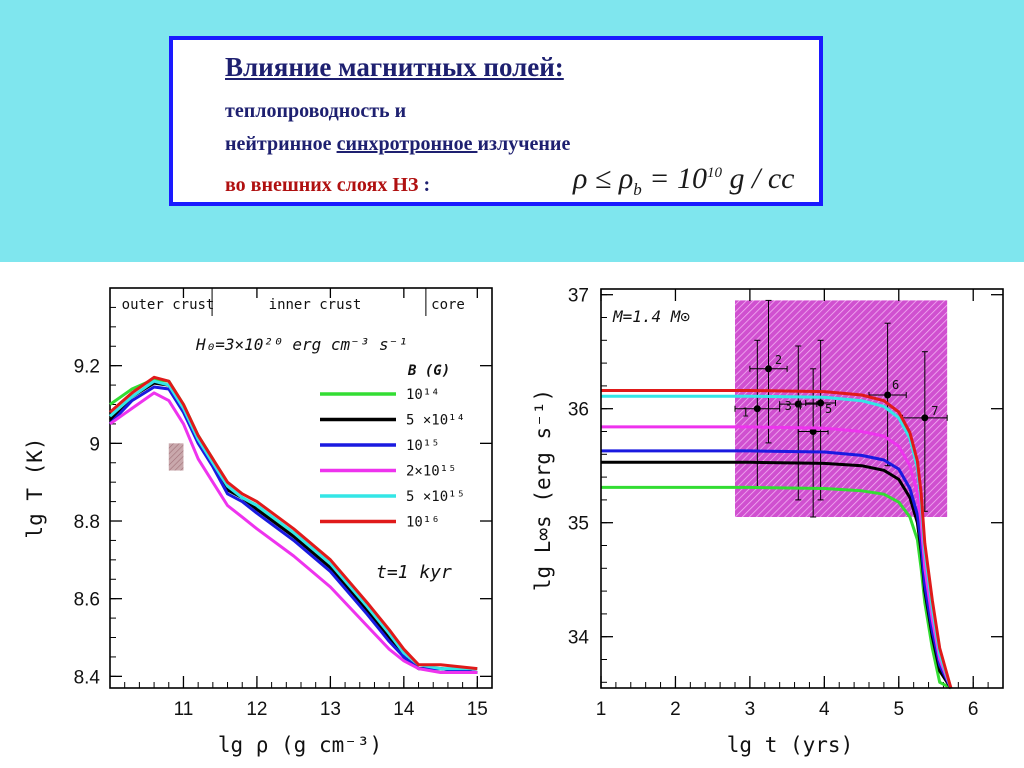 The image size is (1024, 768). Describe the element at coordinates (778, 360) in the screenshot. I see `obs-label-1: 2` at that location.